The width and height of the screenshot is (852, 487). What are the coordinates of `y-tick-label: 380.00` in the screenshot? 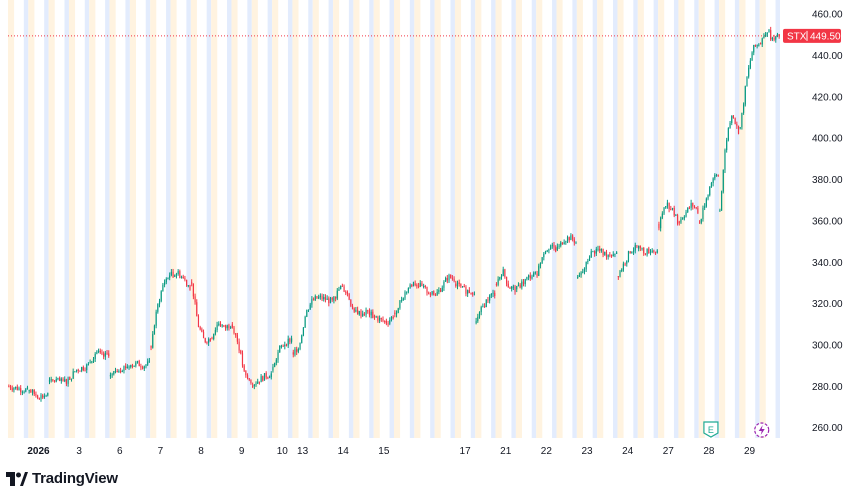 It's located at (827, 180).